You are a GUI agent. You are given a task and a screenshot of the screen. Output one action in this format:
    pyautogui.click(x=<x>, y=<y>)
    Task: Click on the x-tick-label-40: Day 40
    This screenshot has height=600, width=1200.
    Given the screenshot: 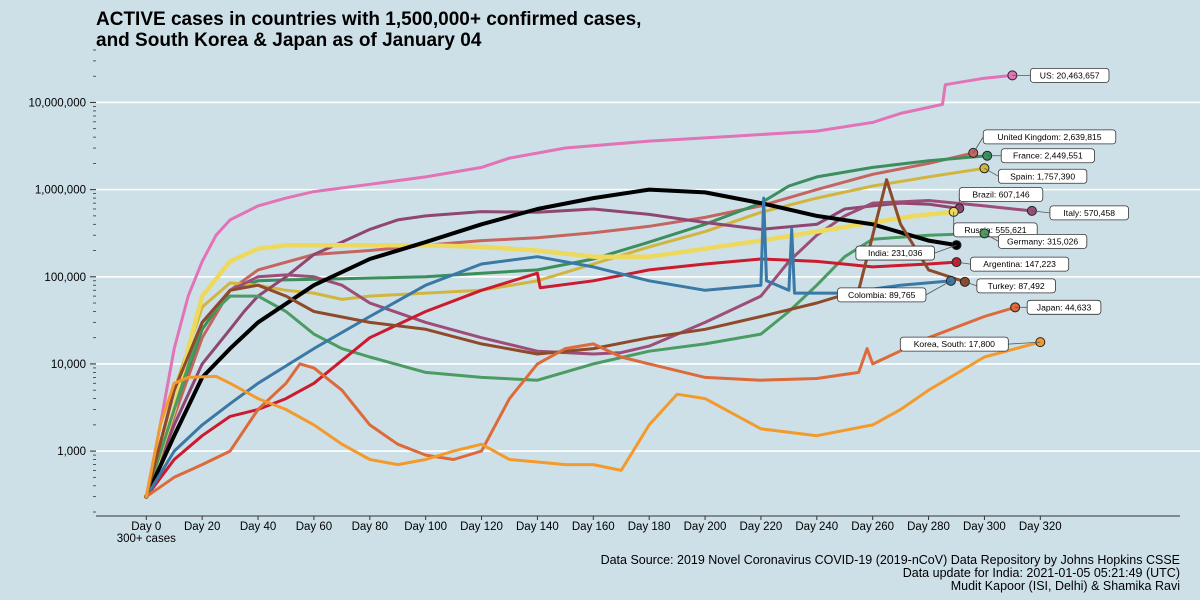 What is the action you would take?
    pyautogui.click(x=258, y=527)
    